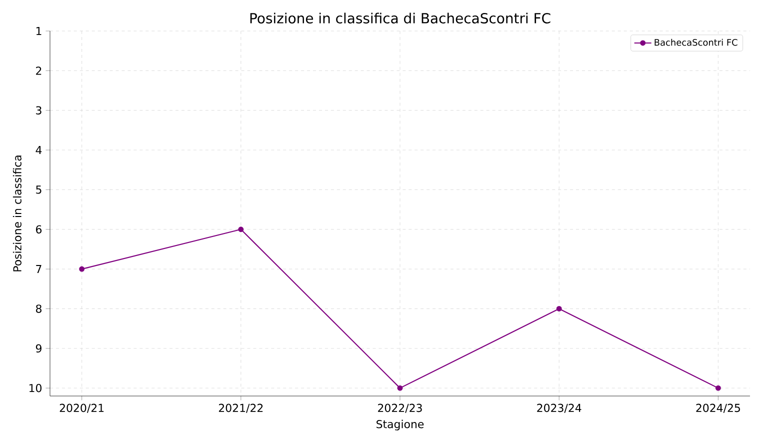  I want to click on y-axis-title: Posizione in classifica, so click(17, 214).